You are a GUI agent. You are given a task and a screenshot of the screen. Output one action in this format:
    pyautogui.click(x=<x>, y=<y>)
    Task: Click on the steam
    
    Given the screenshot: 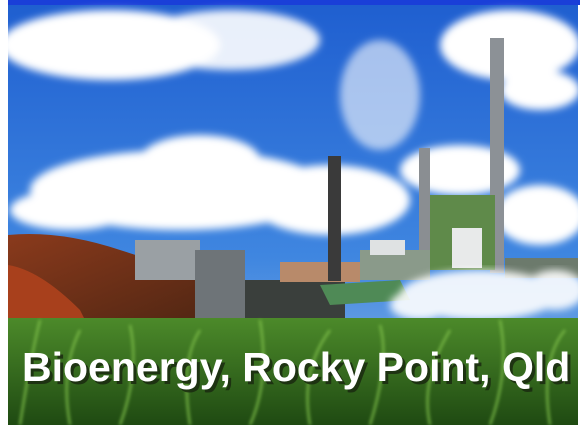 What is the action you would take?
    pyautogui.click(x=485, y=295)
    